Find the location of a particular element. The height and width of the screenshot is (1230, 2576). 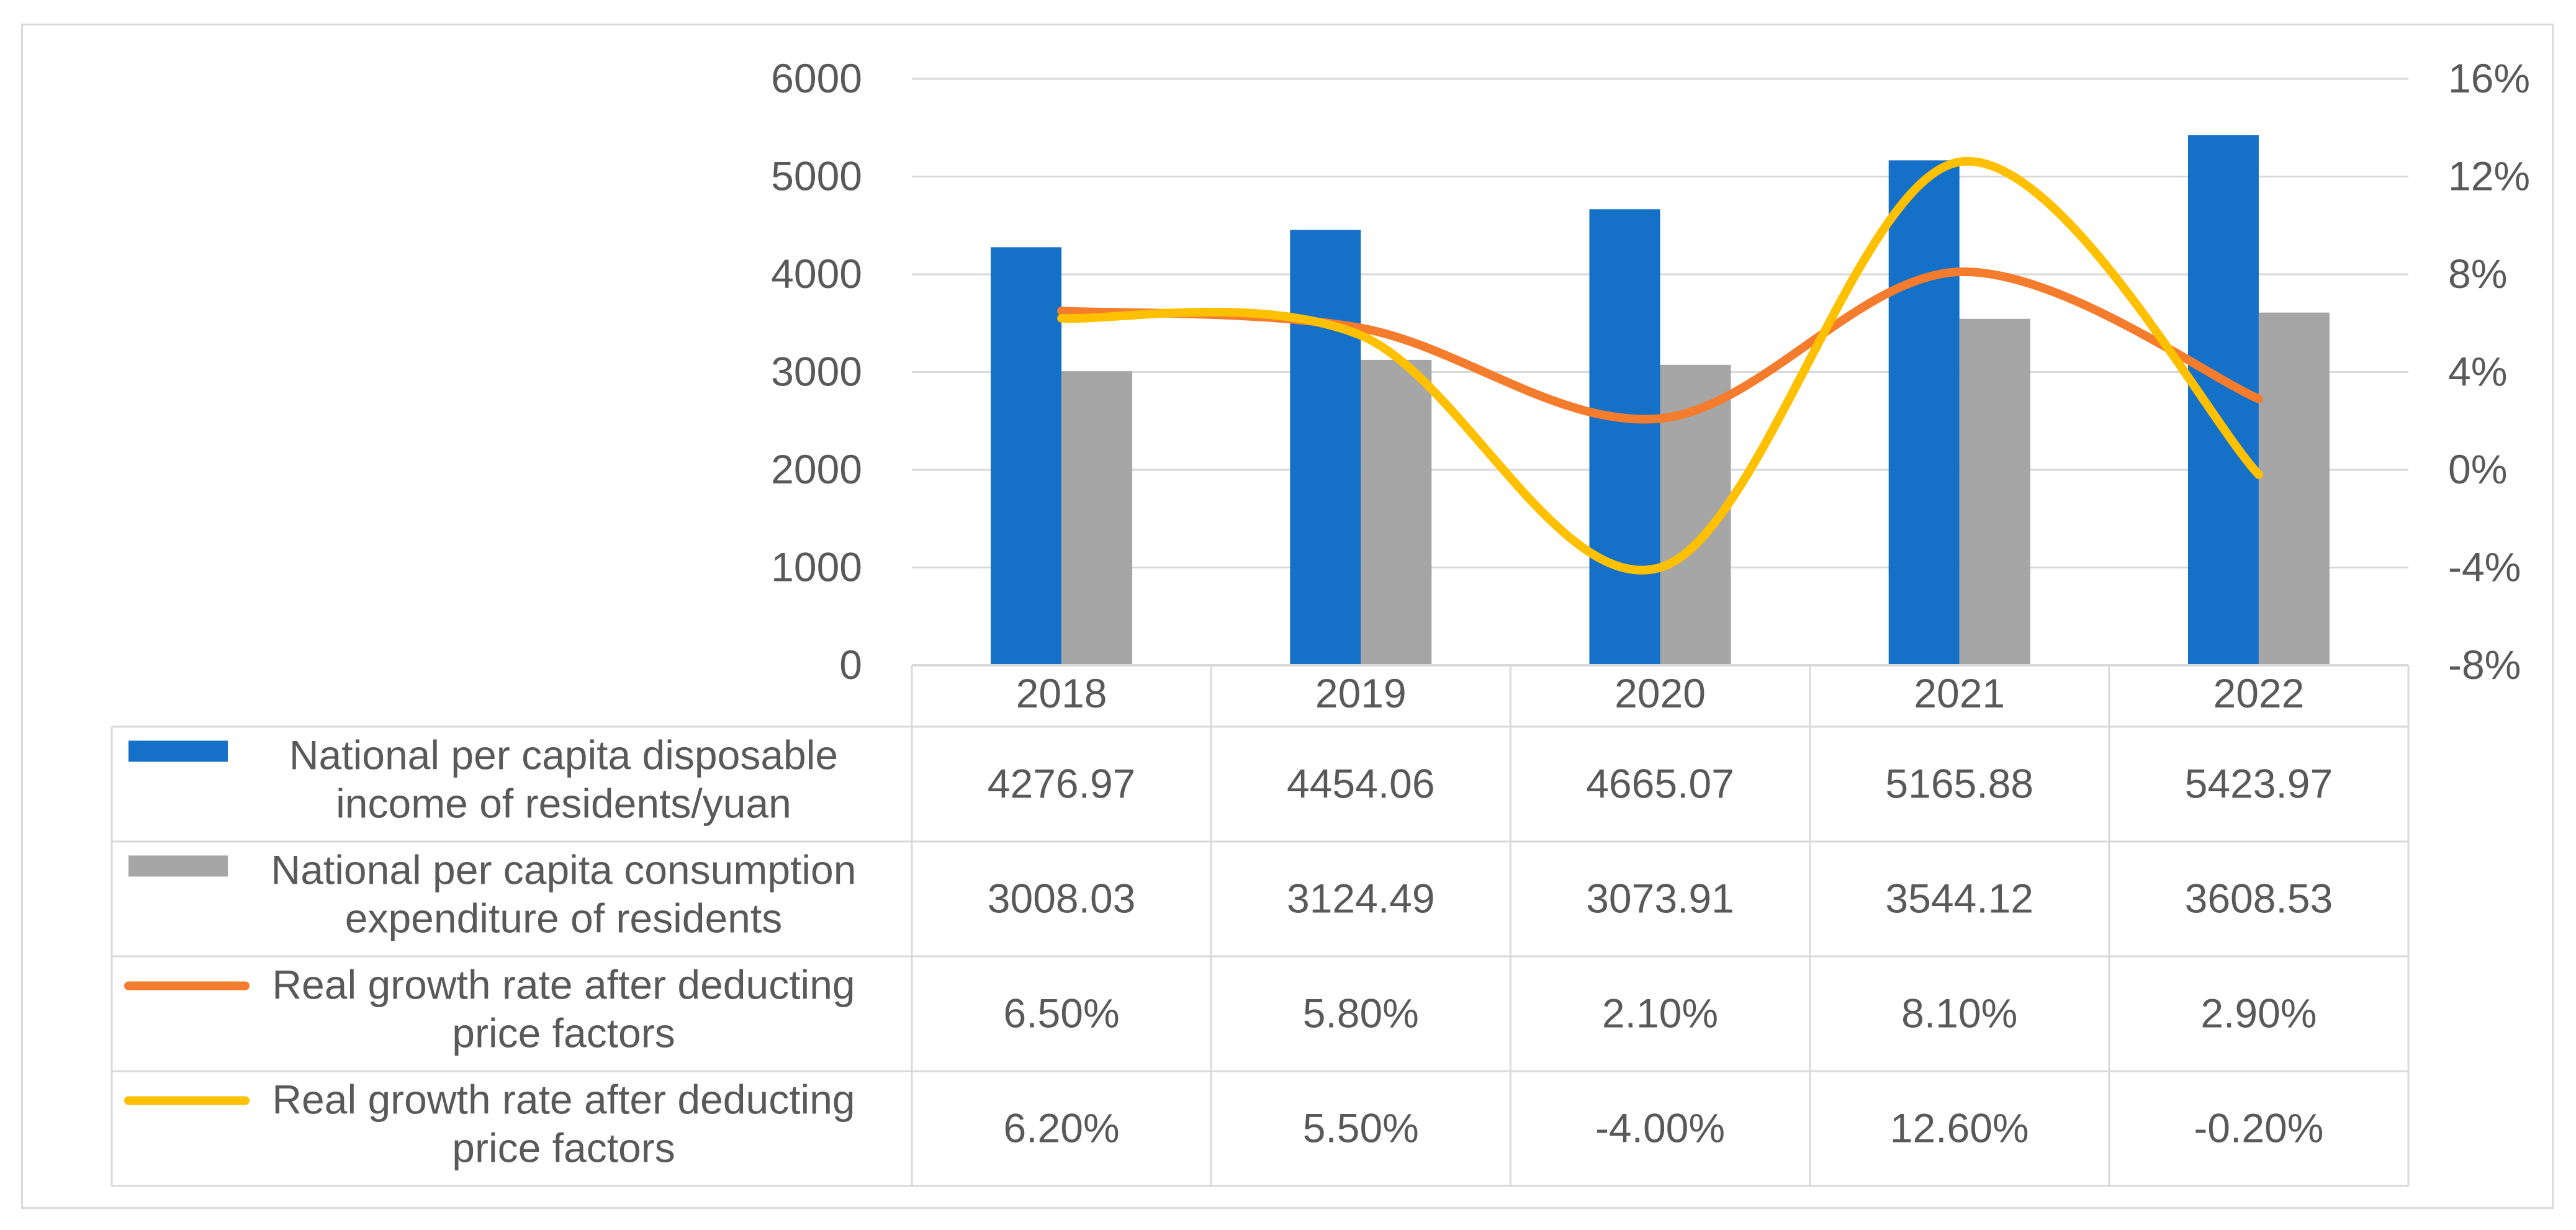

right-tick-label: -4% is located at coordinates (2484, 567).